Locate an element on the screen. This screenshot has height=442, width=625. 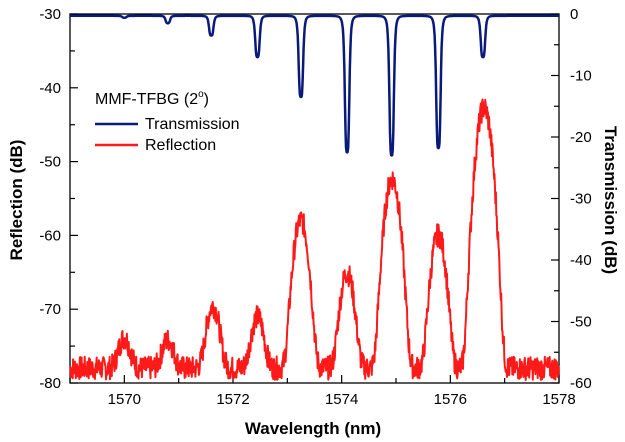
legend-title-text: MMF-TFBG (2 is located at coordinates (146, 99).